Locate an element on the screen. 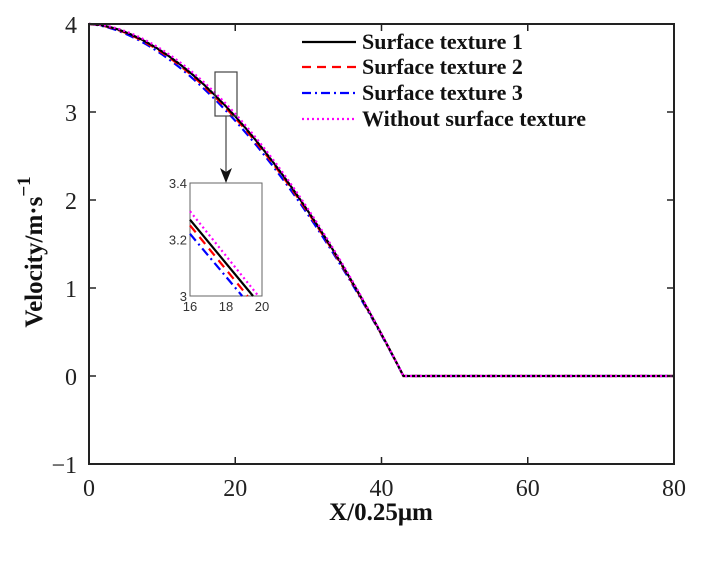 The image size is (703, 561). x-tick-label: 60 is located at coordinates (528, 489).